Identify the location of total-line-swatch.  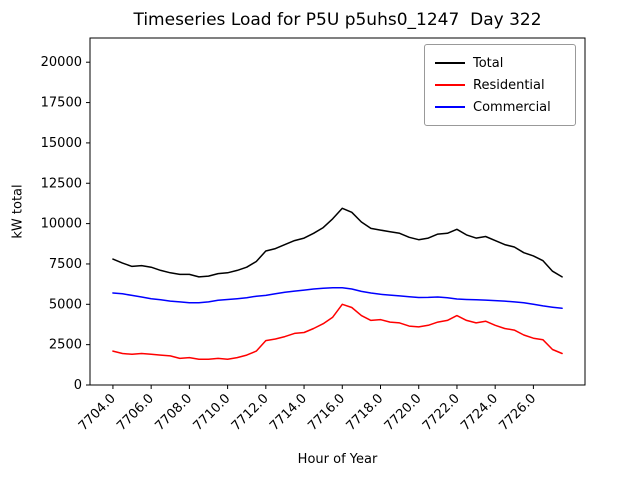
(450, 63).